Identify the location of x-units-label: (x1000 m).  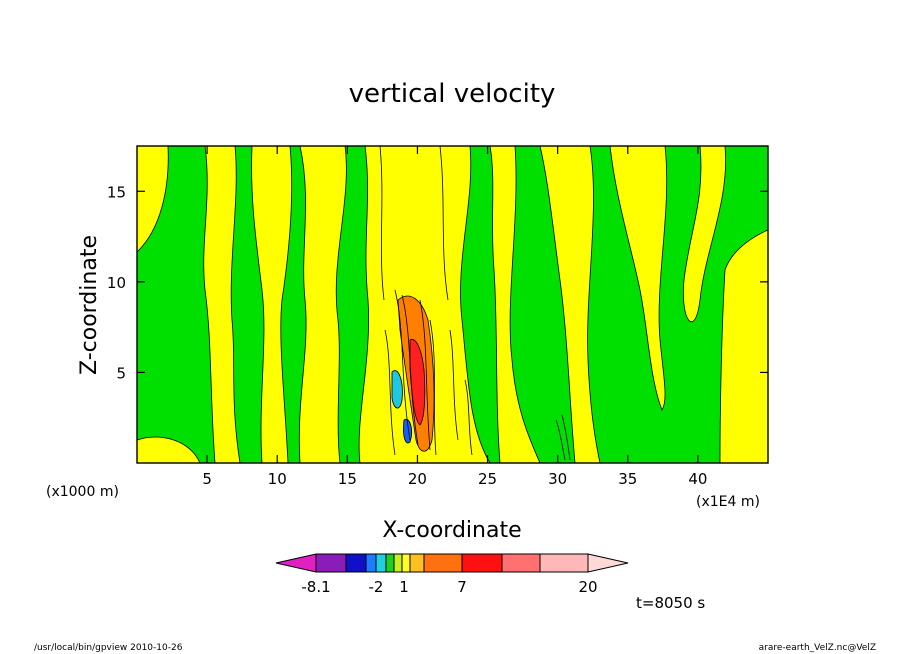
(82, 492).